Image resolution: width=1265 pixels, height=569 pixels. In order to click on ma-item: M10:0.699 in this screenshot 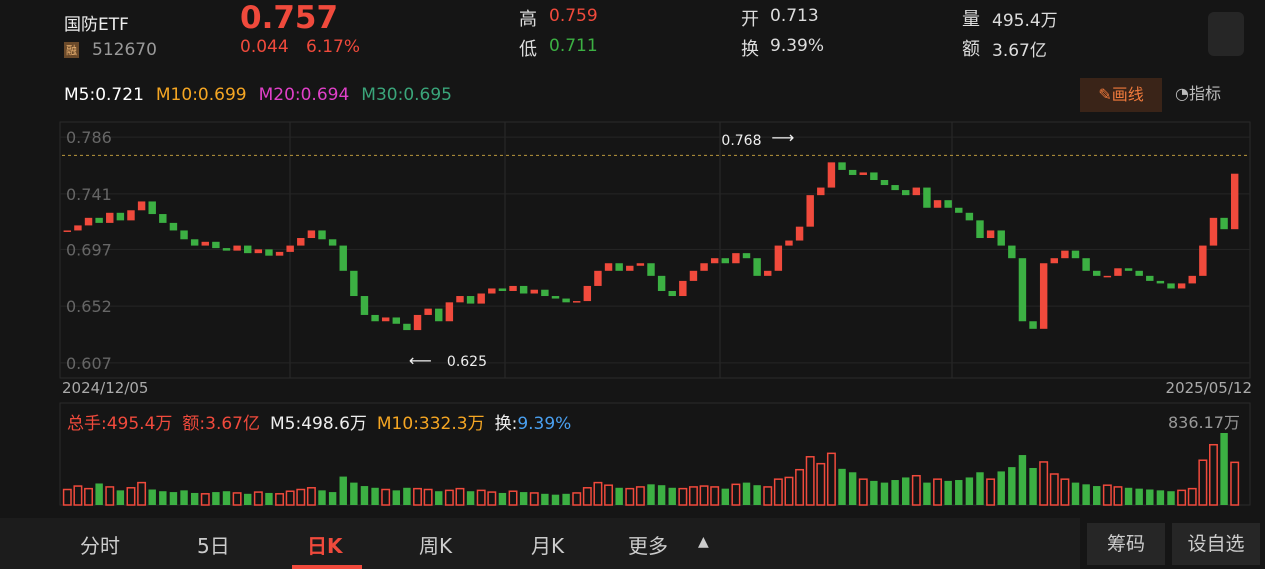, I will do `click(201, 95)`.